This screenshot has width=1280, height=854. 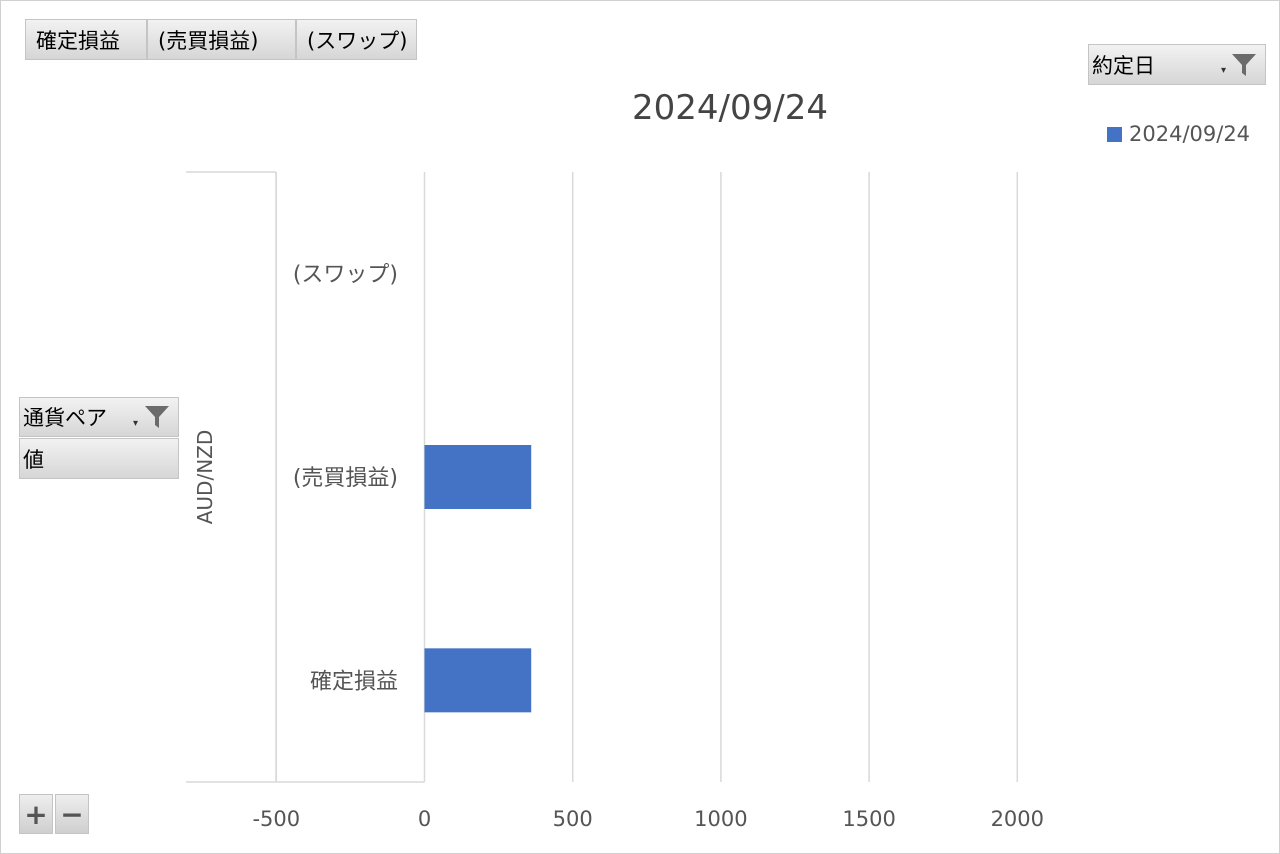 I want to click on x-tick-label-1: 0, so click(x=424, y=819).